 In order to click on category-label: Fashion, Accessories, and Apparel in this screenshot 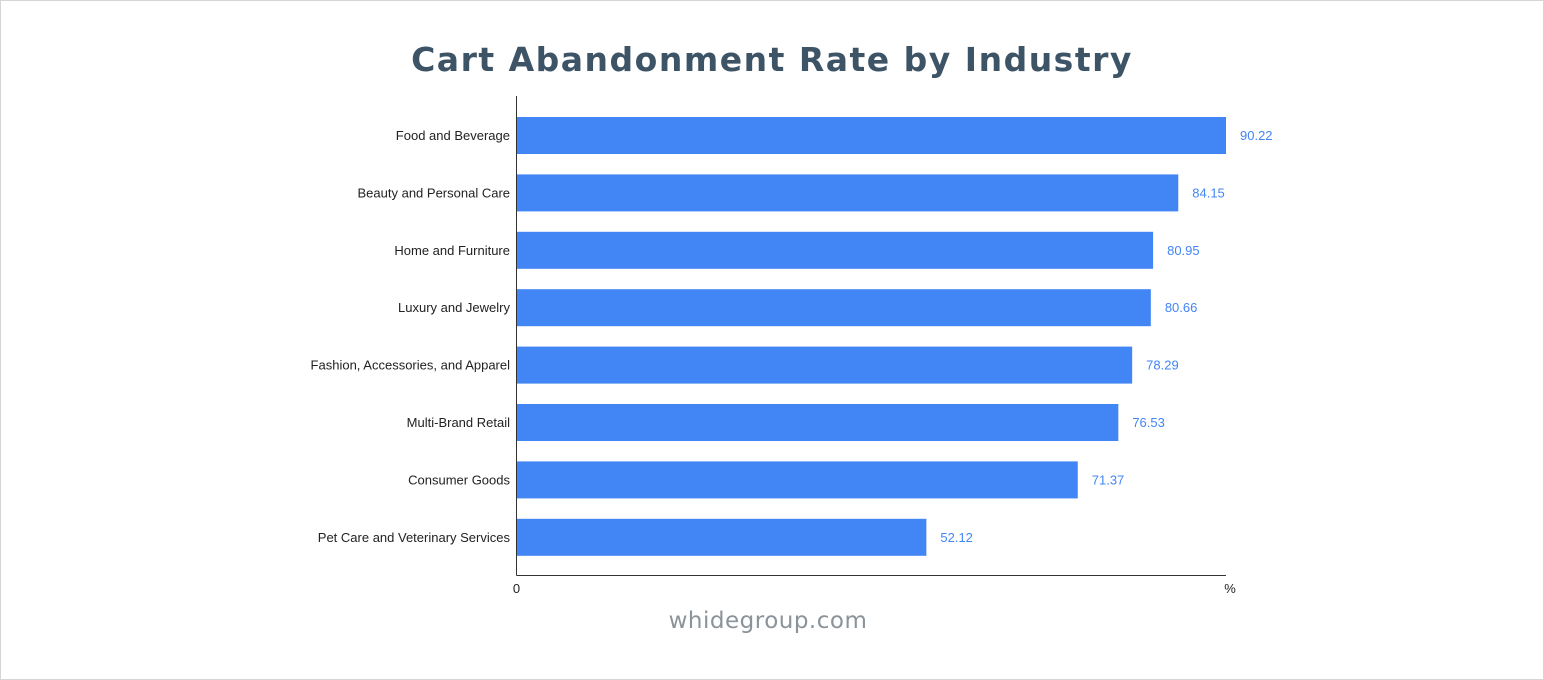, I will do `click(411, 365)`.